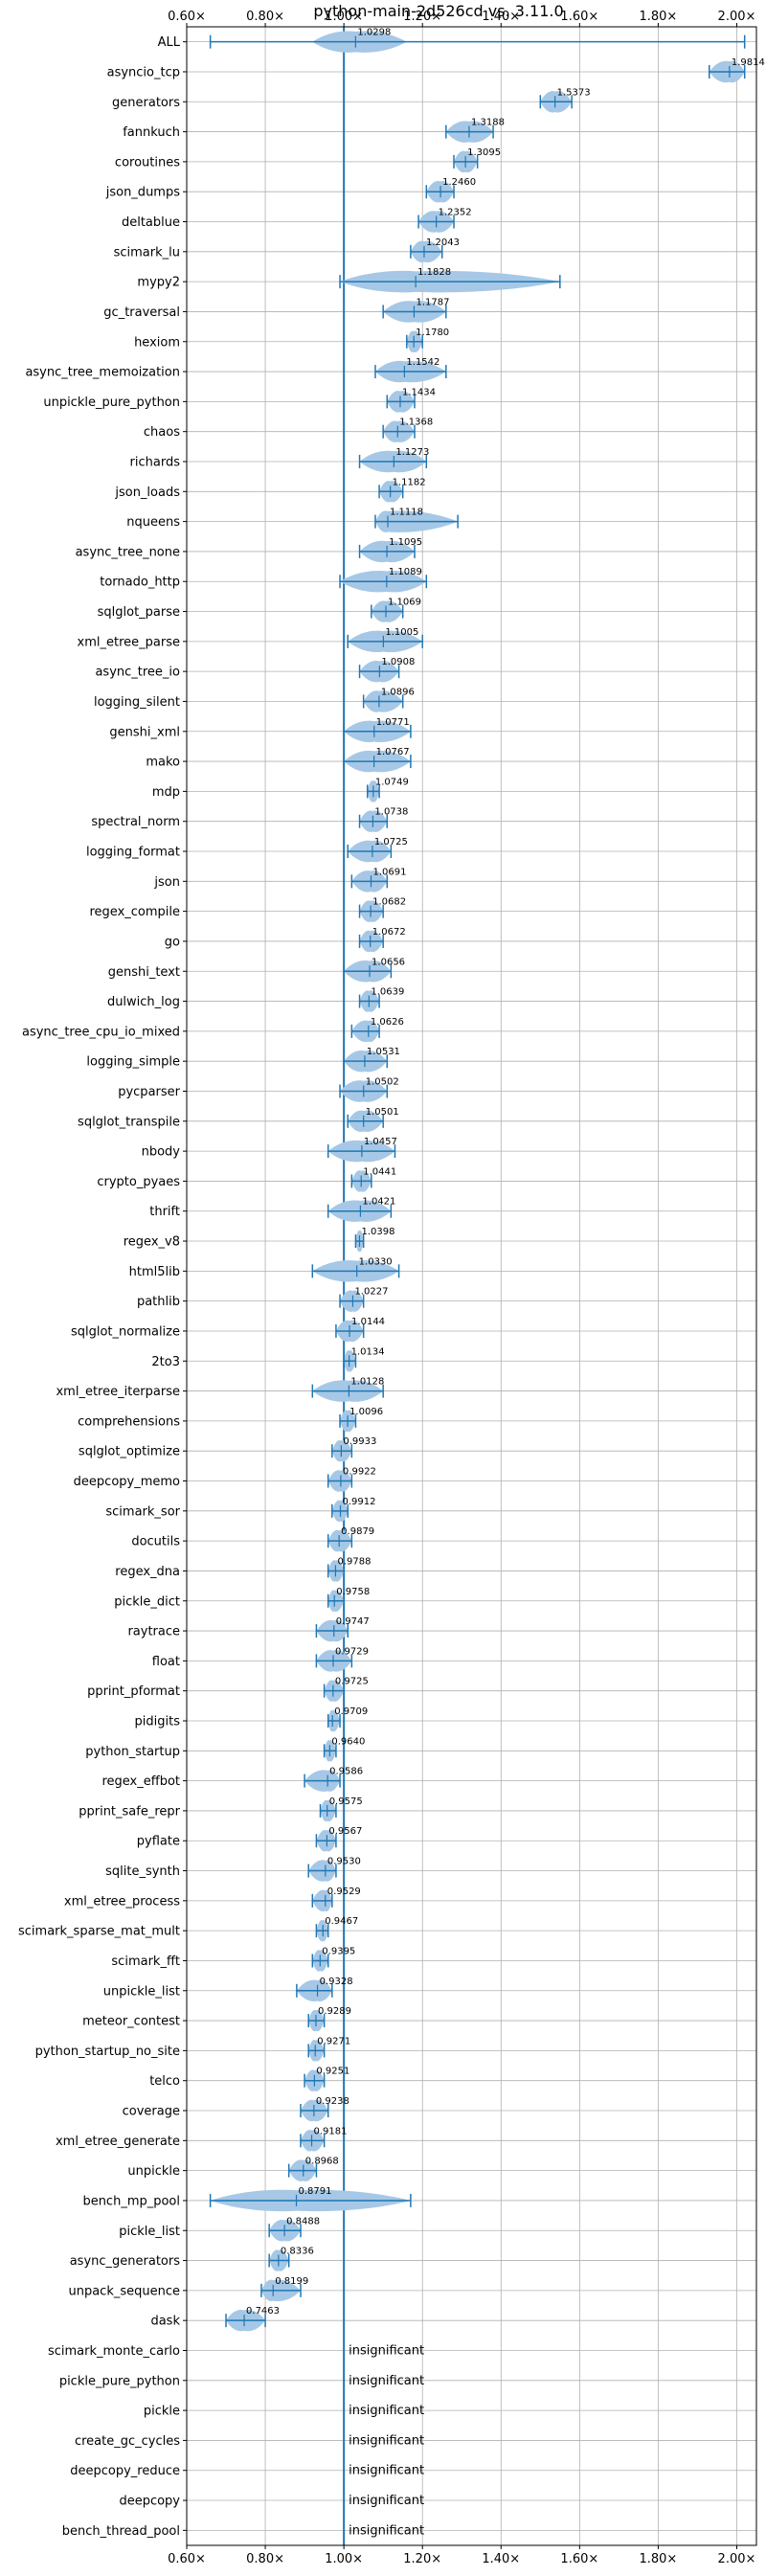 The height and width of the screenshot is (2576, 766). Describe the element at coordinates (162, 1152) in the screenshot. I see `benchmark-name-label: nbody` at that location.